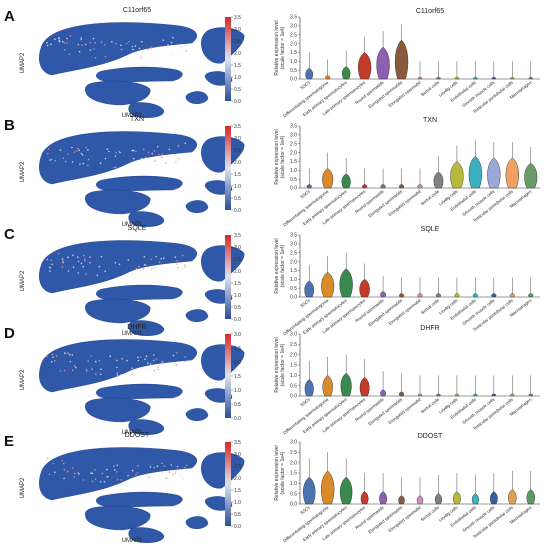  I want to click on umap-title: DHFR, so click(136, 327).